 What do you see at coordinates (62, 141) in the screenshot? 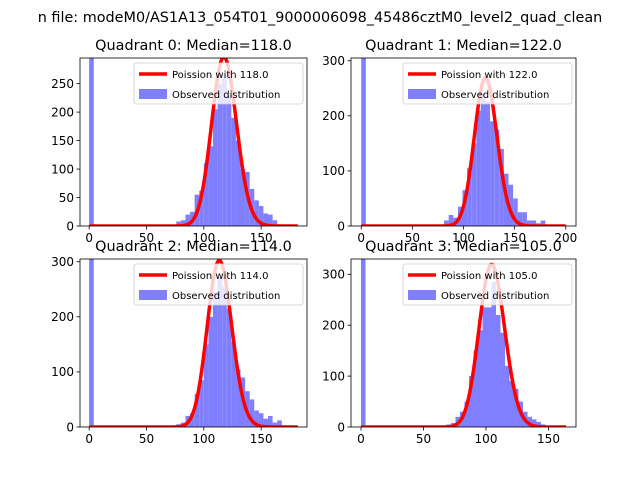
I see `y-tick-label: 150` at bounding box center [62, 141].